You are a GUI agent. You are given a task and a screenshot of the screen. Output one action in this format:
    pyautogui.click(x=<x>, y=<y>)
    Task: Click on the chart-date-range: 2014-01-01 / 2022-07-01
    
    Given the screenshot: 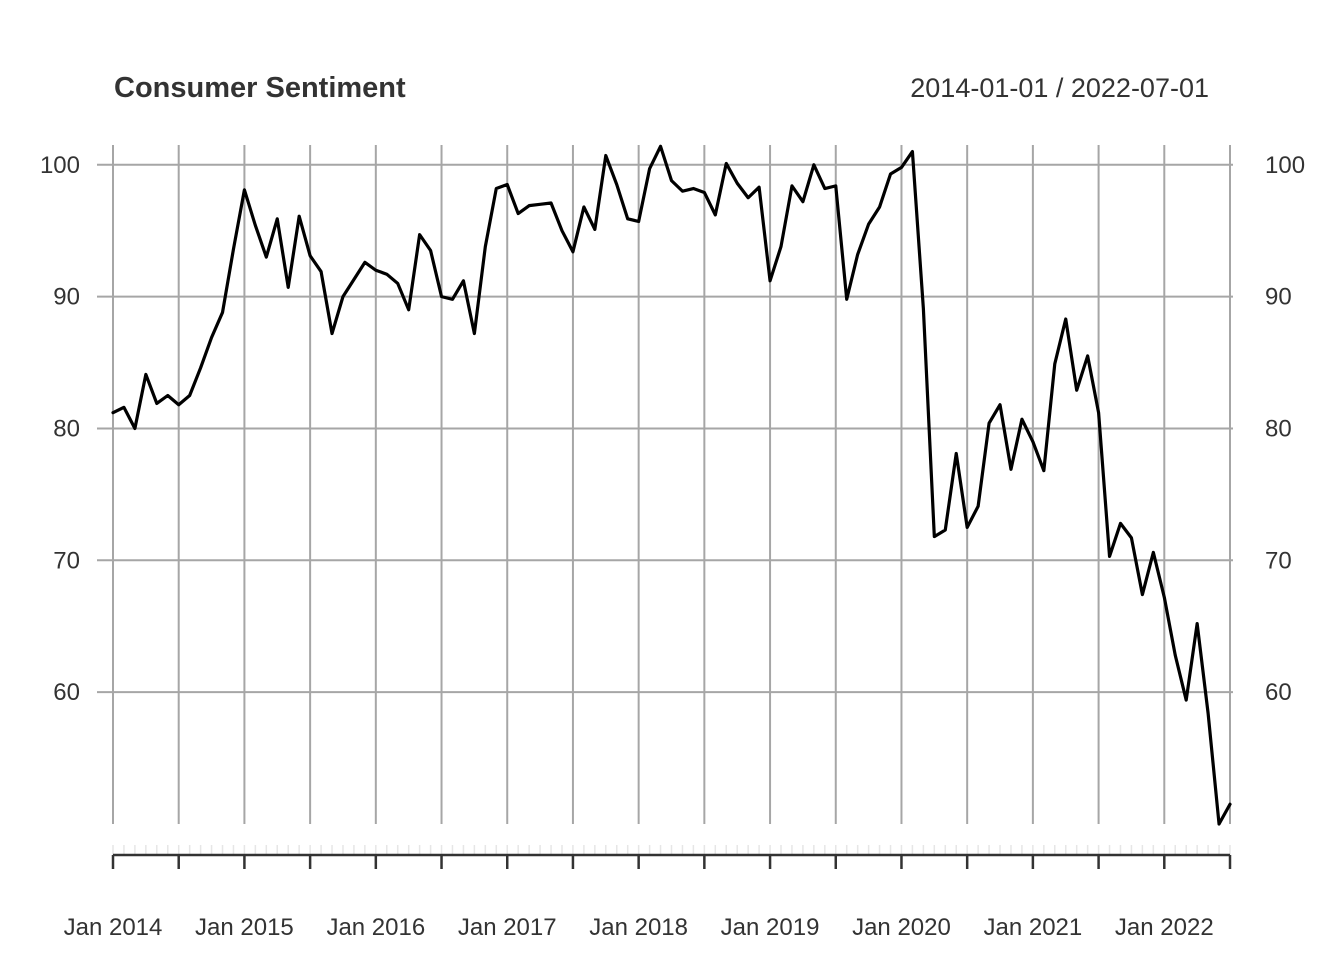 What is the action you would take?
    pyautogui.click(x=1059, y=88)
    